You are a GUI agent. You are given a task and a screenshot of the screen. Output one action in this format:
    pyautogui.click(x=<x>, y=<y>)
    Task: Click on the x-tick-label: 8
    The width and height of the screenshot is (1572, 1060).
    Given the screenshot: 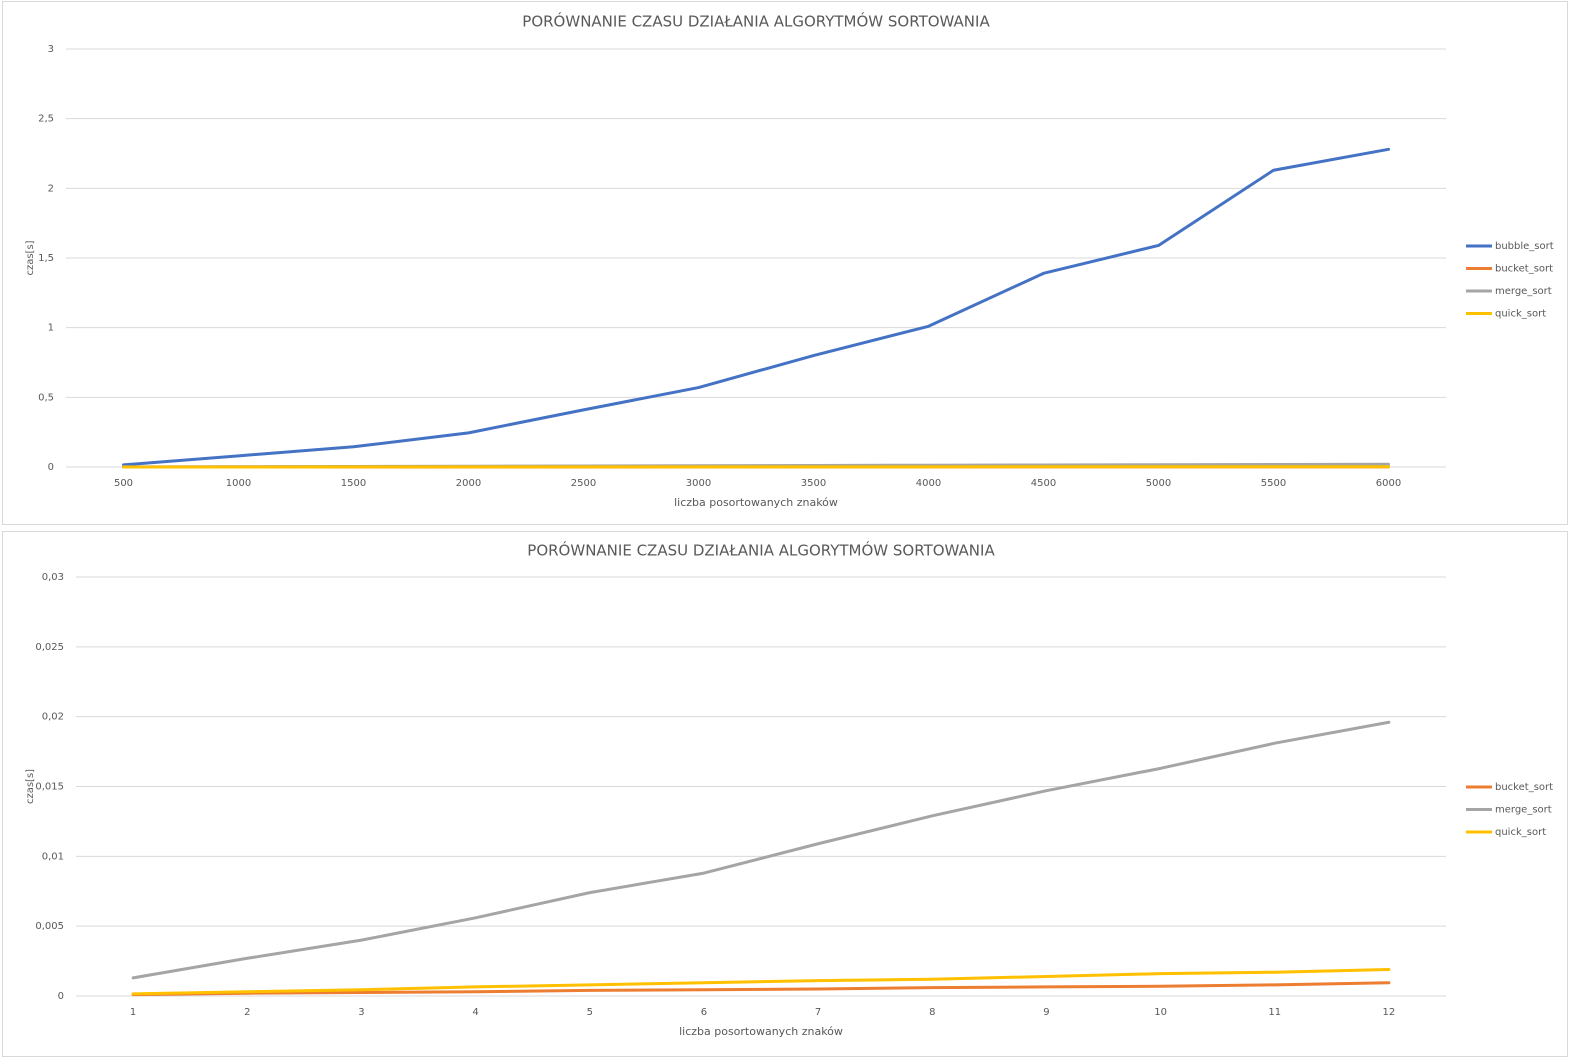 What is the action you would take?
    pyautogui.click(x=932, y=1012)
    